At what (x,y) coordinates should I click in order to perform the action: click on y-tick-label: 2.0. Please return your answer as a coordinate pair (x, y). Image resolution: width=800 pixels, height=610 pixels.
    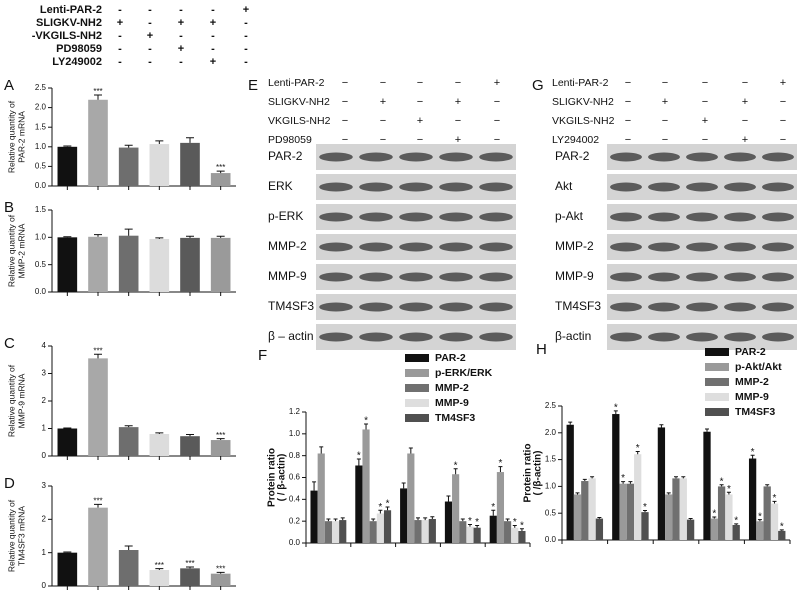
    Looking at the image, I should click on (551, 432).